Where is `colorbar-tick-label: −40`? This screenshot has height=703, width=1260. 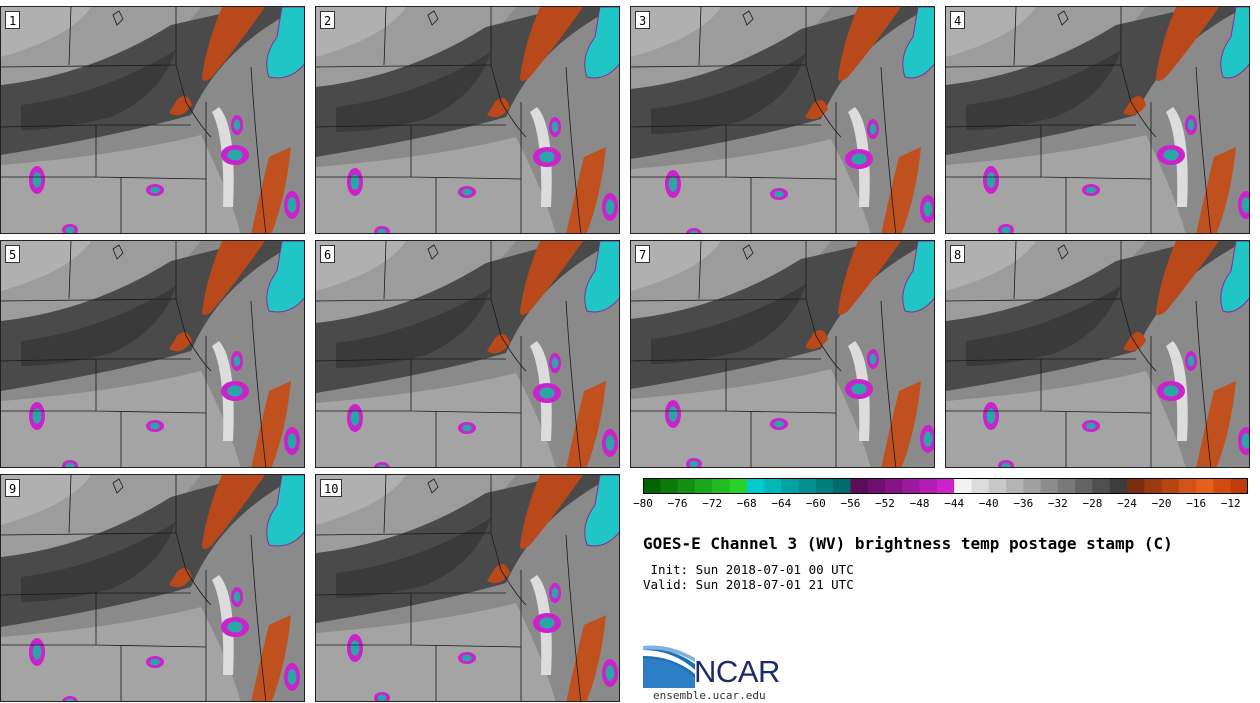 colorbar-tick-label: −40 is located at coordinates (988, 503).